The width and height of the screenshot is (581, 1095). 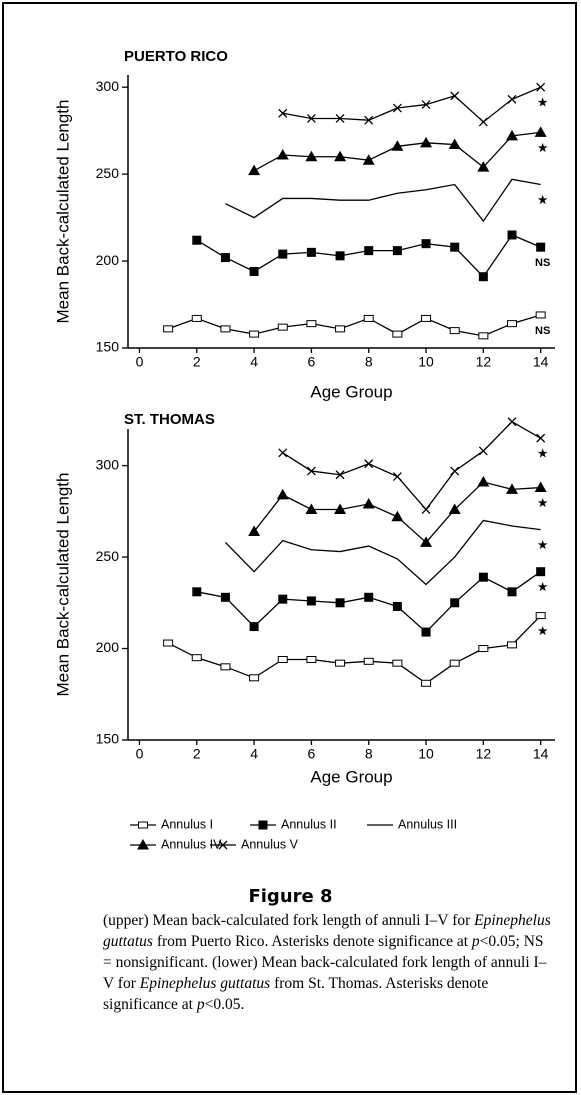 I want to click on x-axis-label: Age Group, so click(x=351, y=391).